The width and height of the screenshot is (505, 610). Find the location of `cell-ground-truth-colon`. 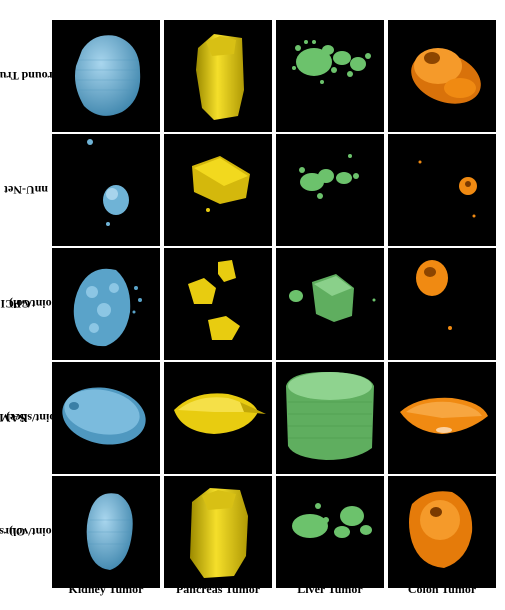

cell-ground-truth-colon is located at coordinates (442, 76).